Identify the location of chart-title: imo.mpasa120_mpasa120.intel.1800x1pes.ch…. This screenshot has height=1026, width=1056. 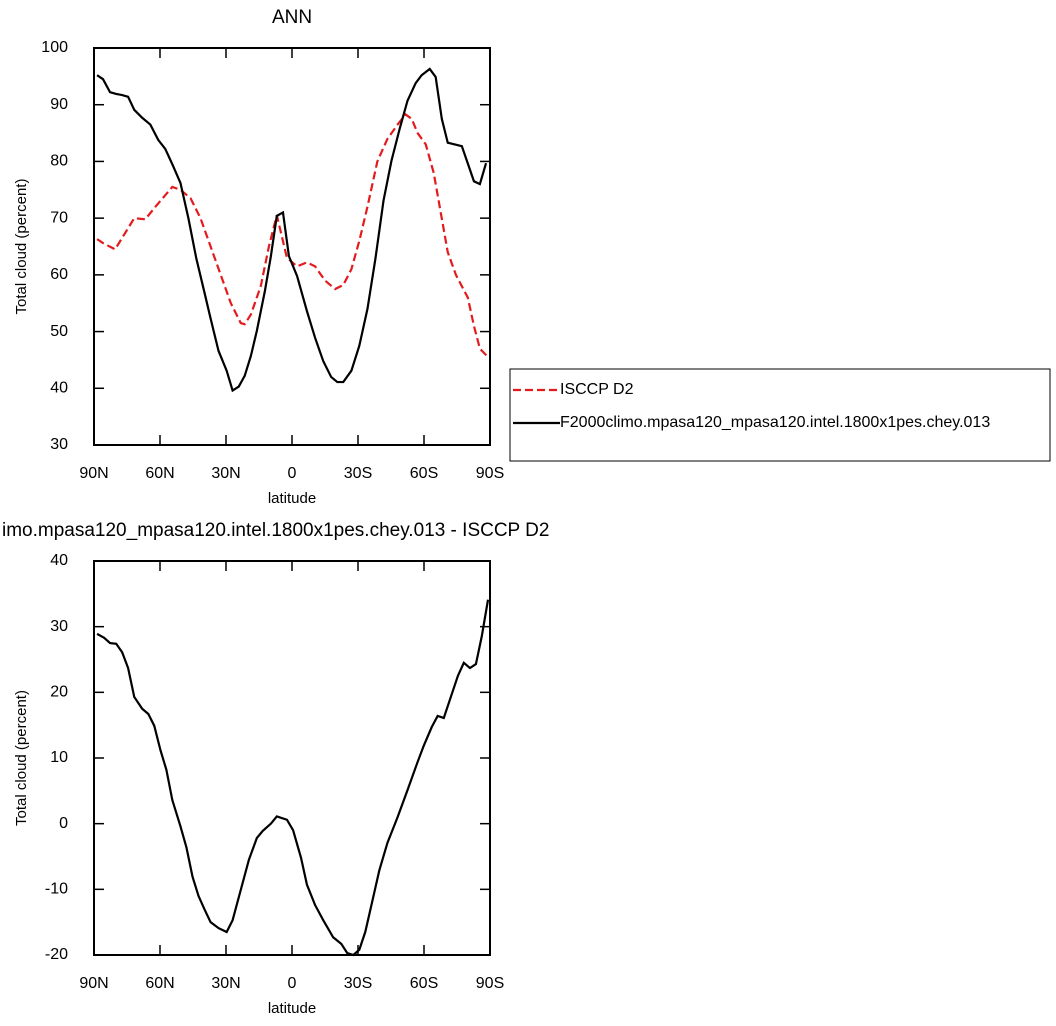
(275, 530).